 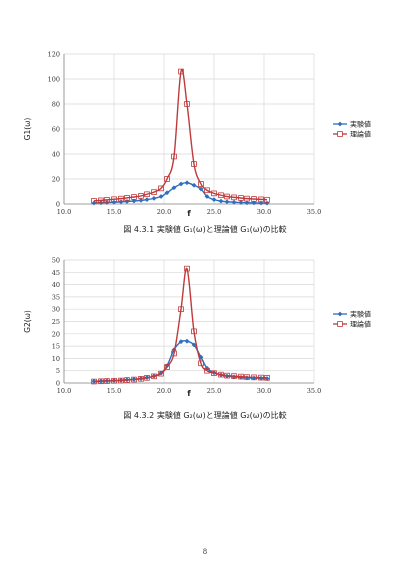 What do you see at coordinates (56, 130) in the screenshot?
I see `y-tick-label: 60` at bounding box center [56, 130].